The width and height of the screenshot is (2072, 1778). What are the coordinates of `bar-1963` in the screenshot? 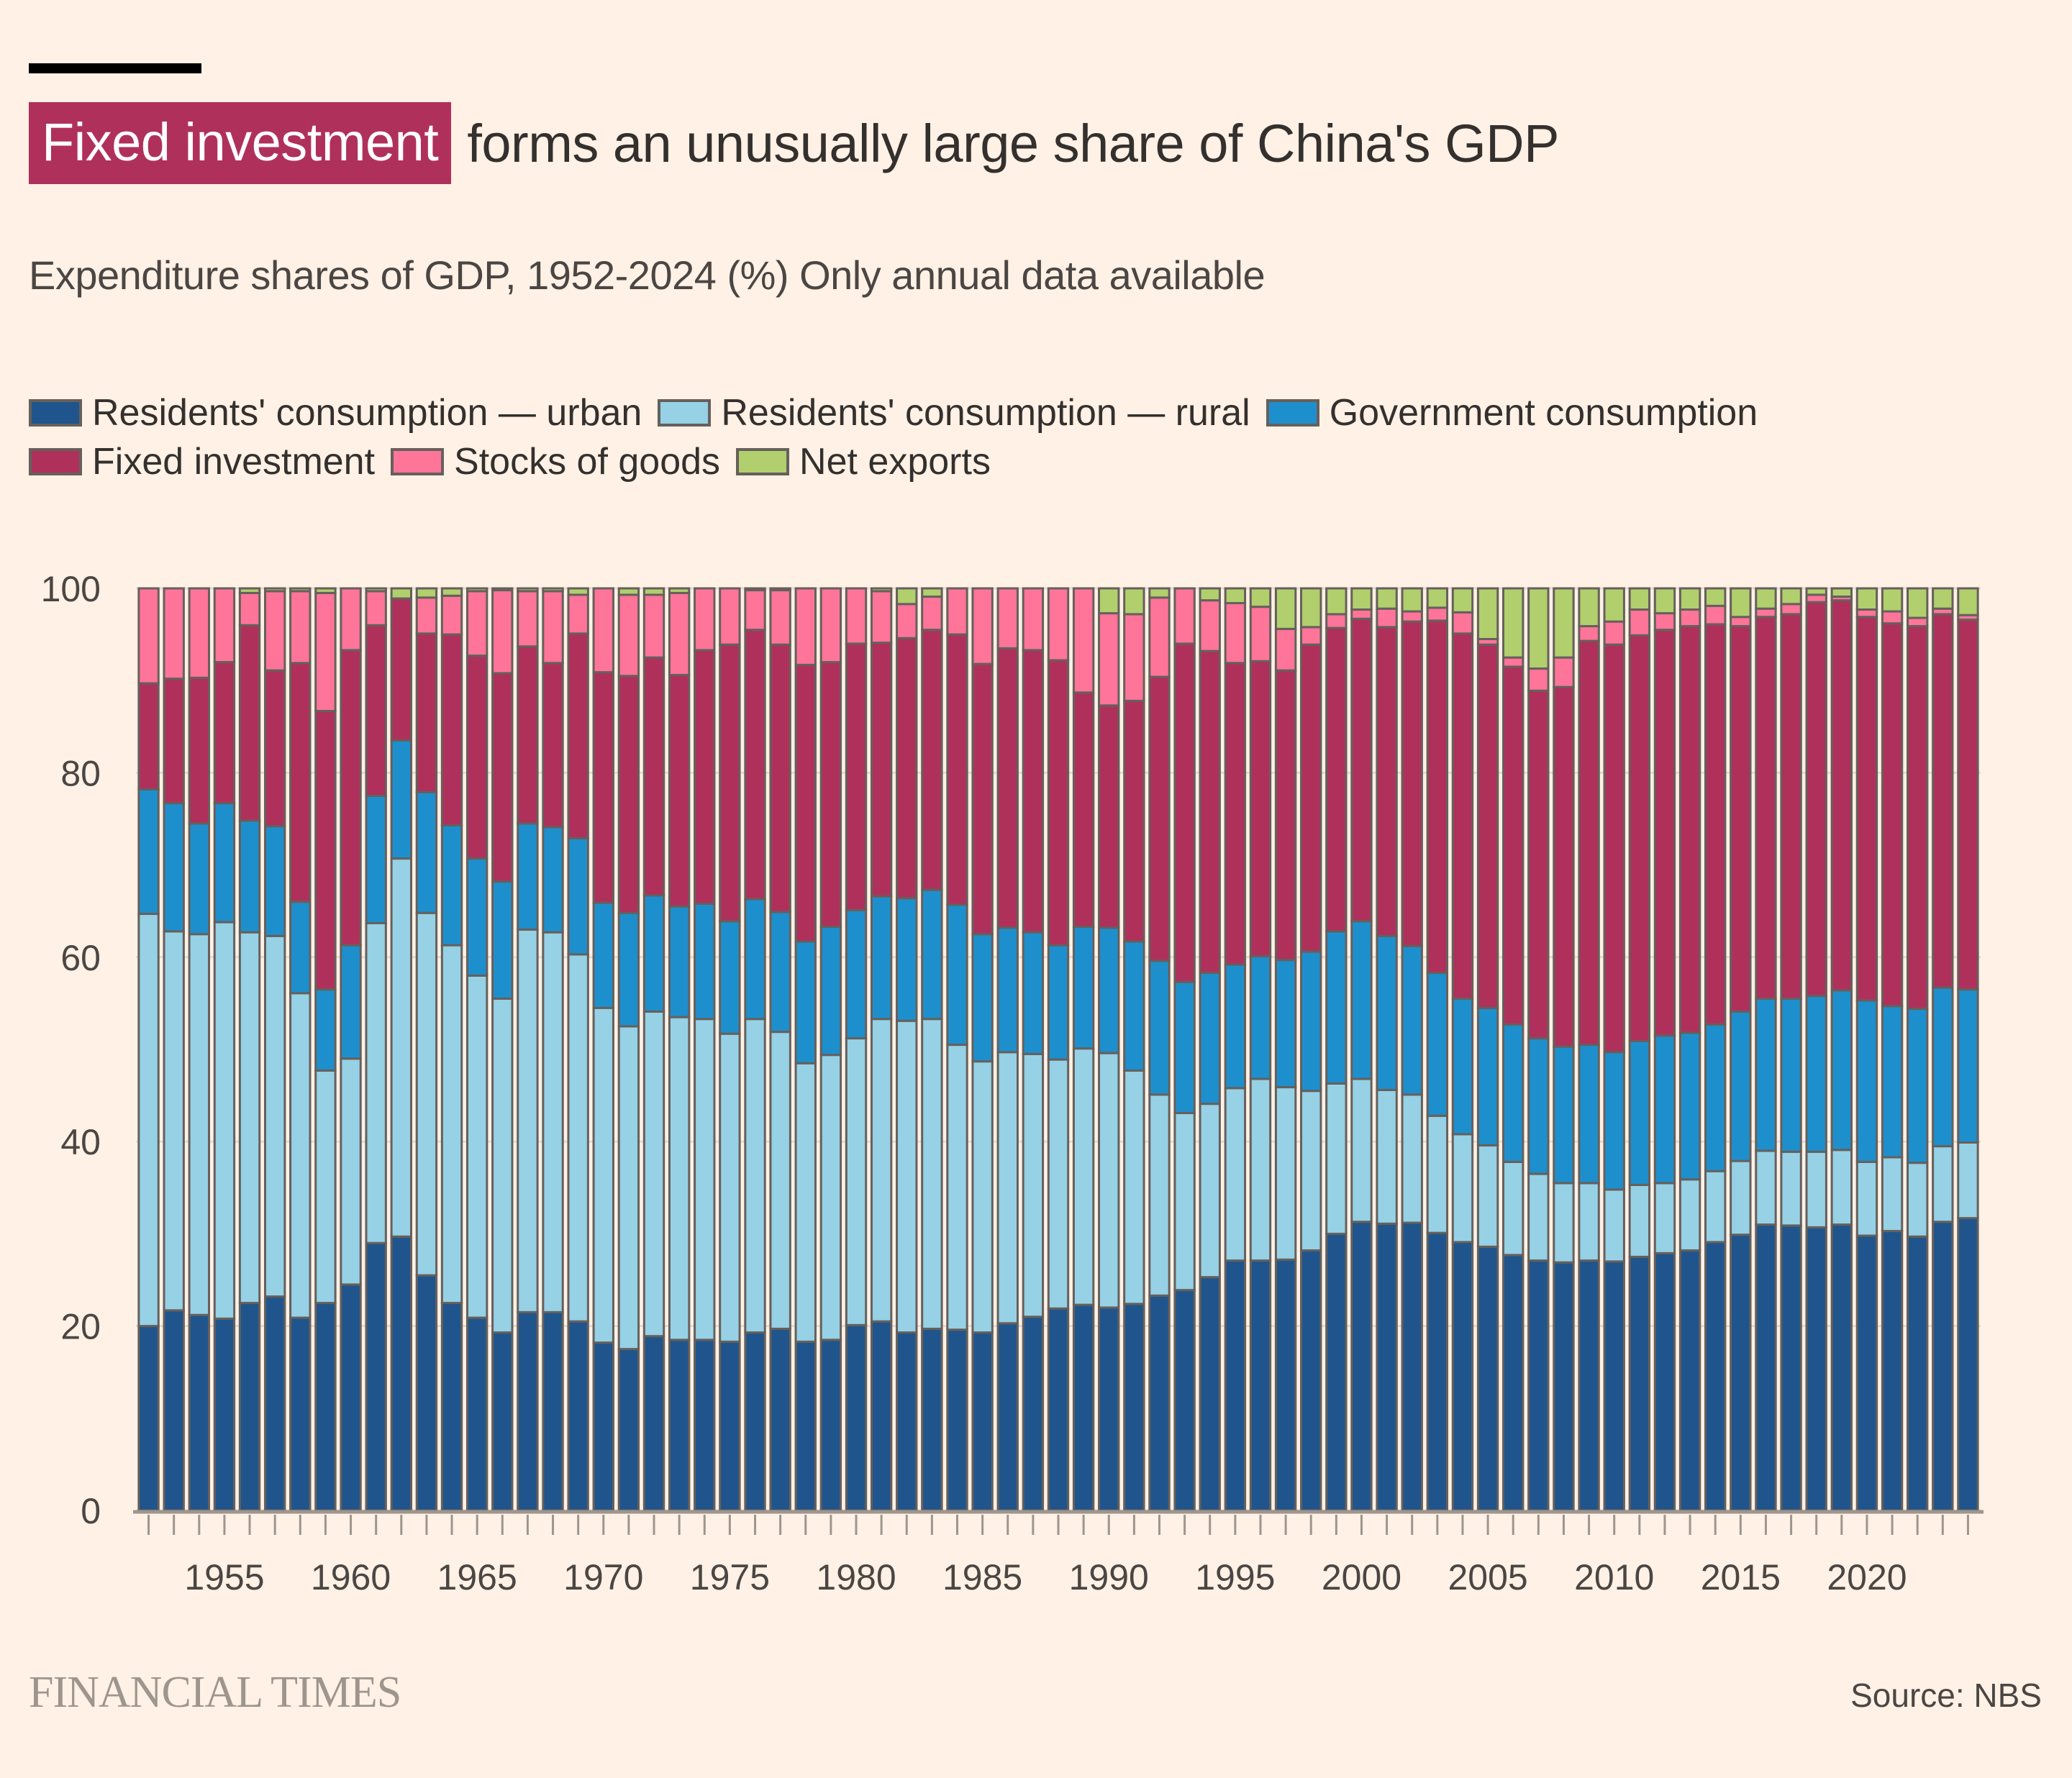 It's located at (426, 1049).